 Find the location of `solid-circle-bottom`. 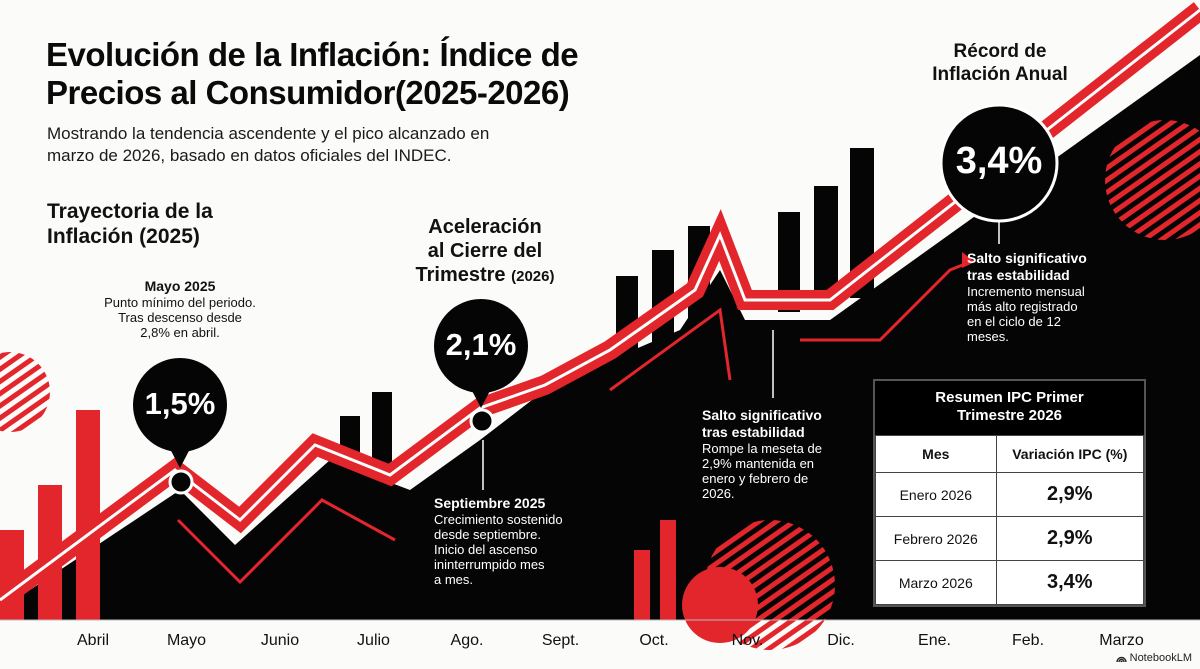

solid-circle-bottom is located at coordinates (720, 605).